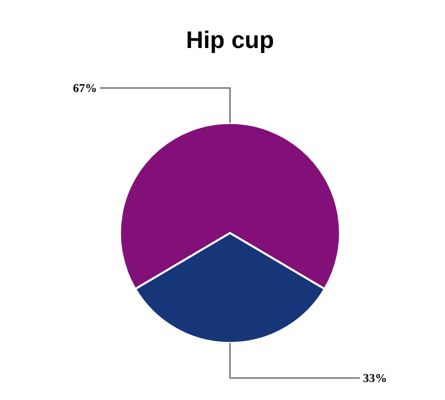 This screenshot has height=400, width=445. Describe the element at coordinates (230, 40) in the screenshot. I see `chart-title: Hip cup` at that location.